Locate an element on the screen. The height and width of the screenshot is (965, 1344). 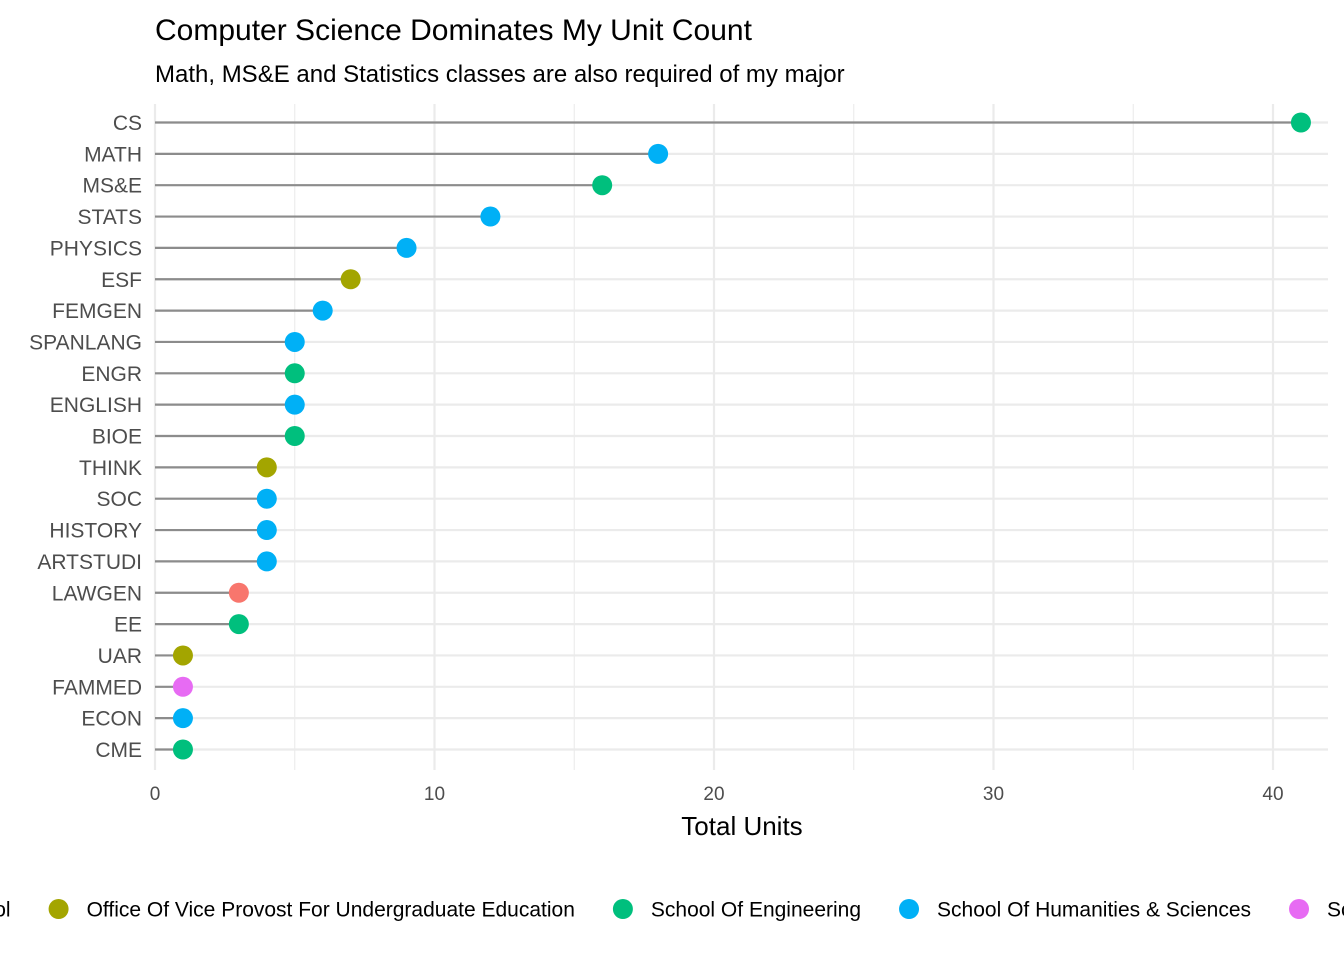
x-tick-label: 30 is located at coordinates (993, 794).